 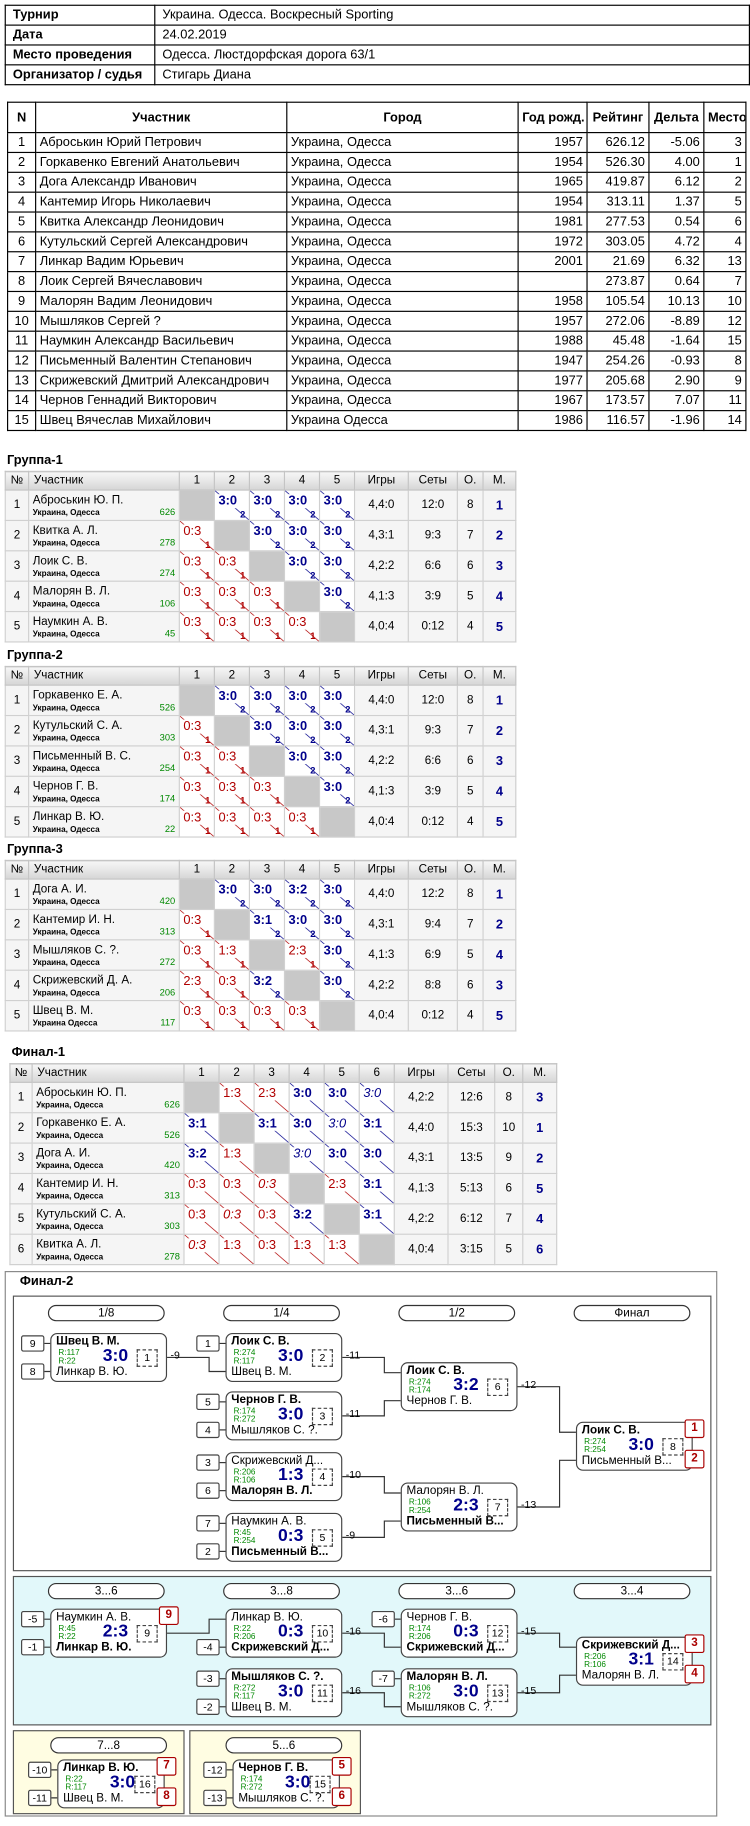 What do you see at coordinates (470, 1015) in the screenshot?
I see `points: 4` at bounding box center [470, 1015].